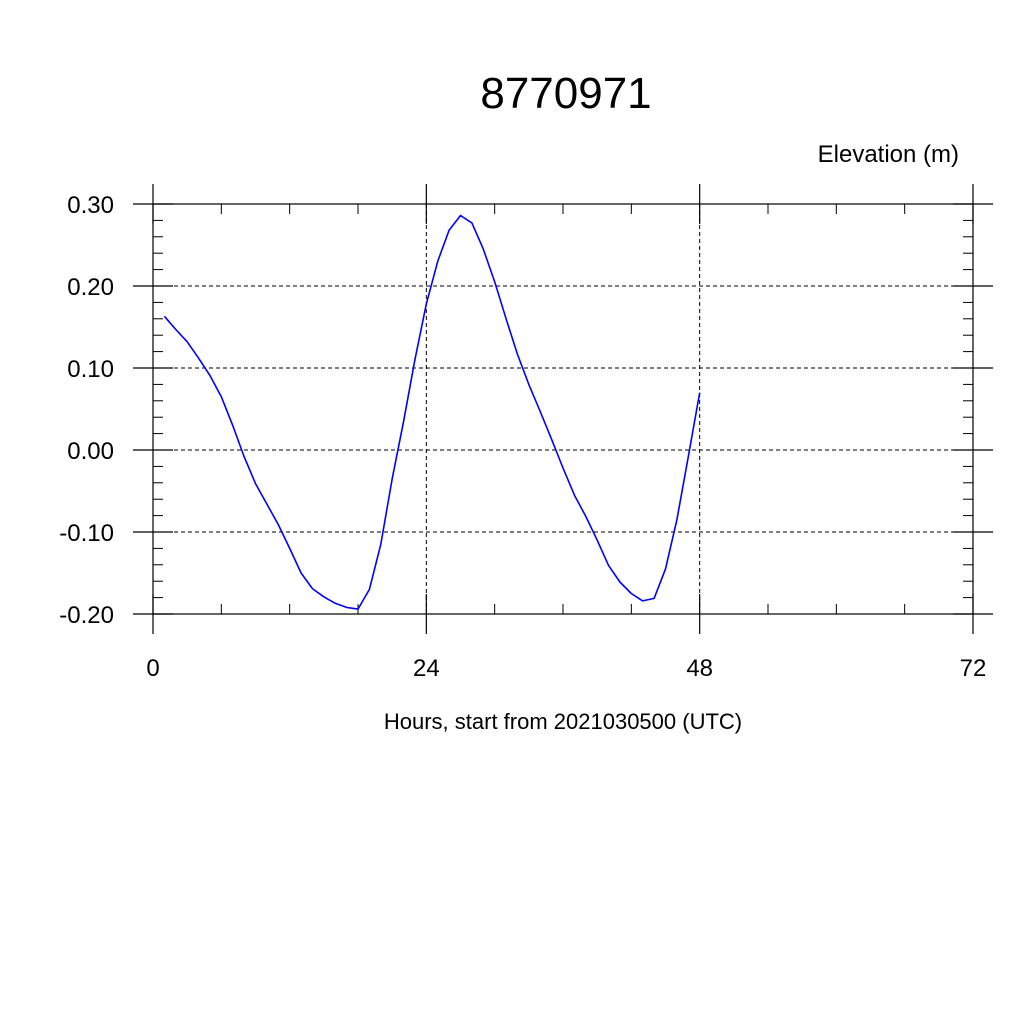 The height and width of the screenshot is (1024, 1024). Describe the element at coordinates (565, 93) in the screenshot. I see `chart-title: 8770971` at that location.